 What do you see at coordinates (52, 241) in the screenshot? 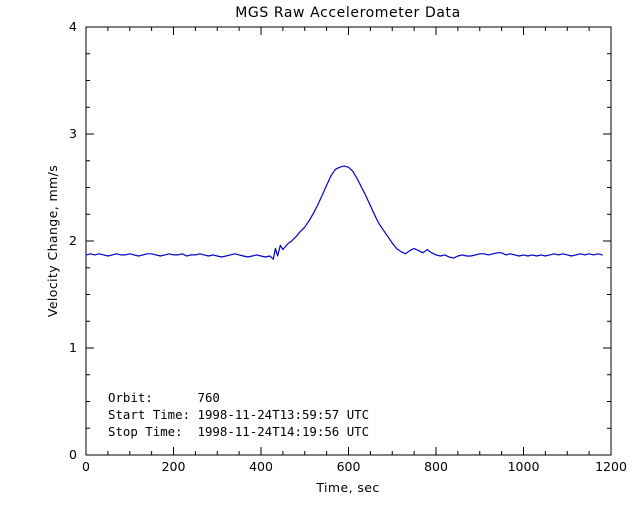
I see `y-axis-label: Velocity Change, mm/s` at bounding box center [52, 241].